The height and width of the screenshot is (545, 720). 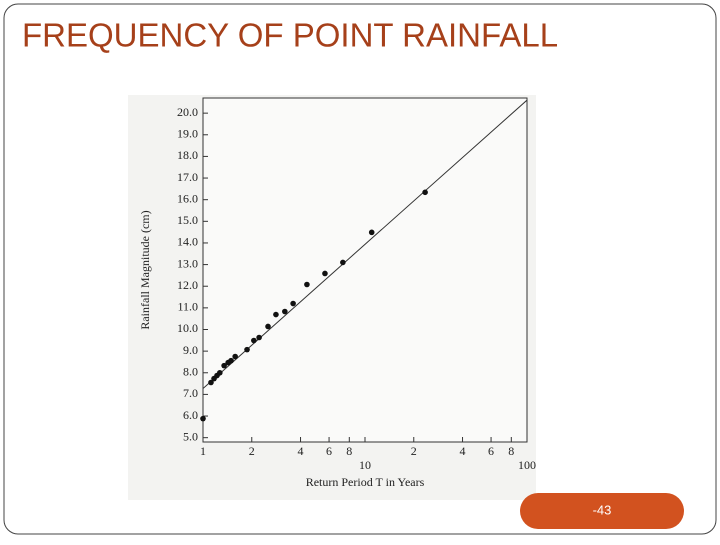 I want to click on y-tick-label: 8.0, so click(x=190, y=372).